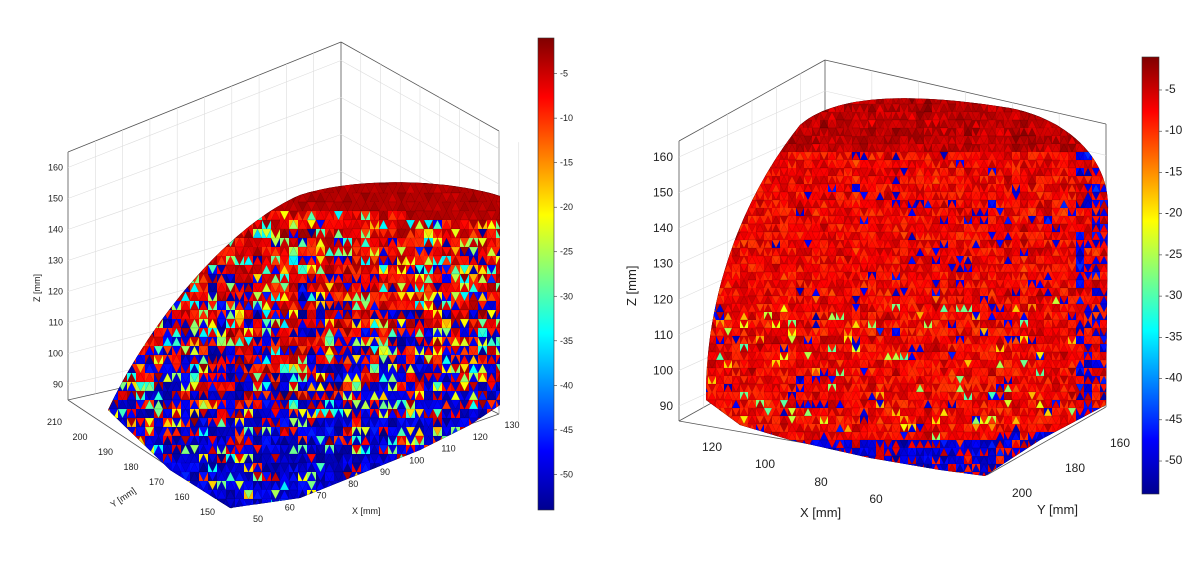  Describe the element at coordinates (156, 482) in the screenshot. I see `y-tick-label: 170` at that location.